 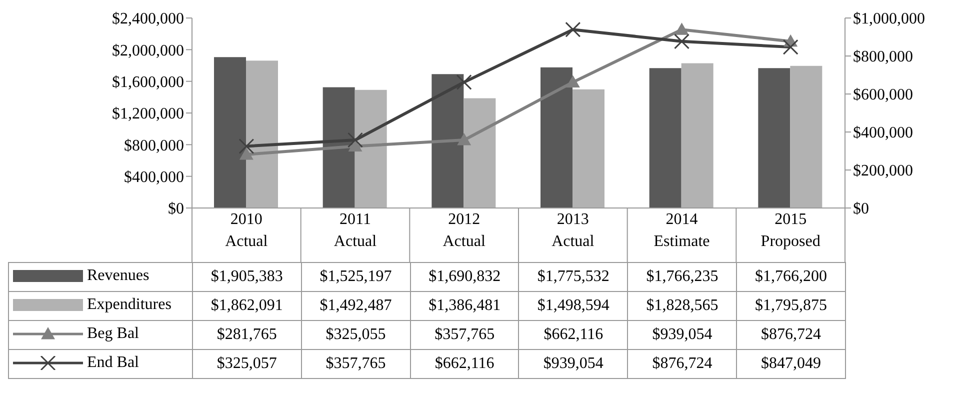 What do you see at coordinates (791, 306) in the screenshot?
I see `data-label: $1,795,875` at bounding box center [791, 306].